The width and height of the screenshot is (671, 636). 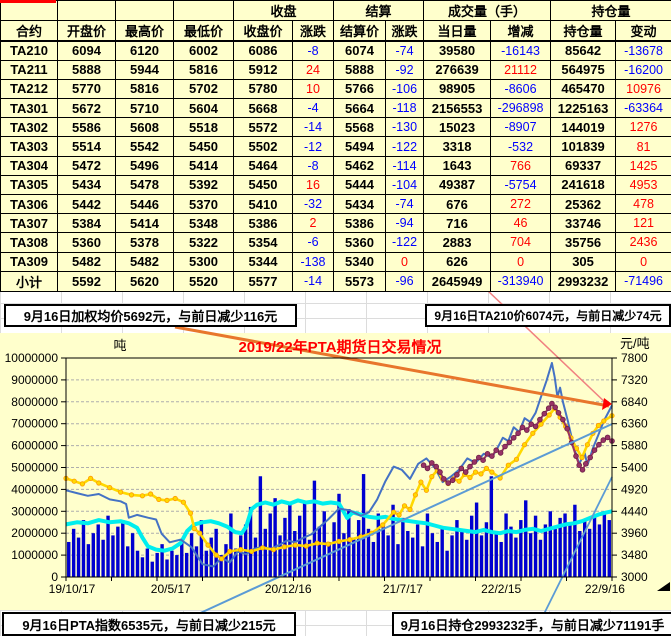 I want to click on value-cell: -118, so click(x=405, y=108).